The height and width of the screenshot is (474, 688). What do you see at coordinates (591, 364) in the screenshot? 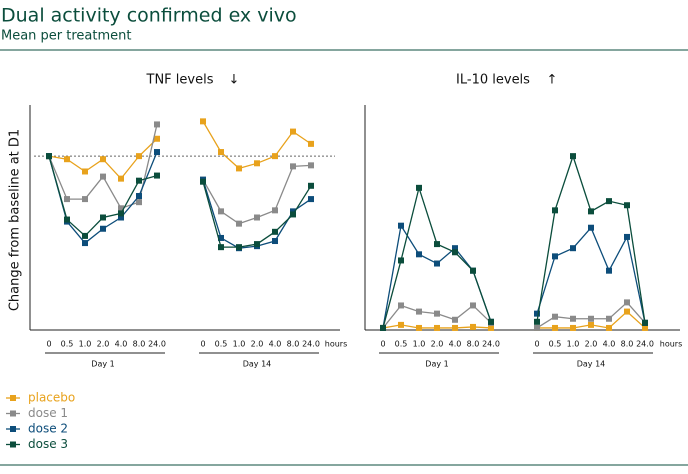
I see `day-label: Day 14` at bounding box center [591, 364].